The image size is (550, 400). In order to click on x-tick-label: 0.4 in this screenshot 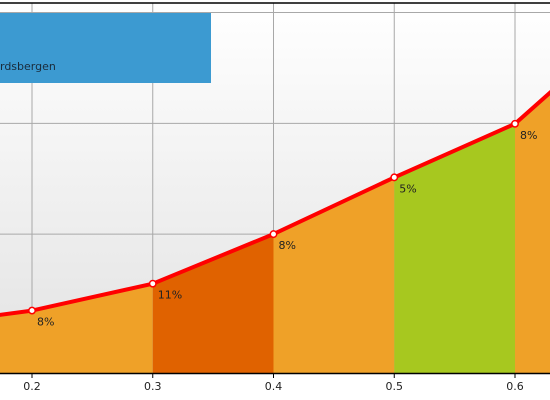, I will do `click(274, 386)`.